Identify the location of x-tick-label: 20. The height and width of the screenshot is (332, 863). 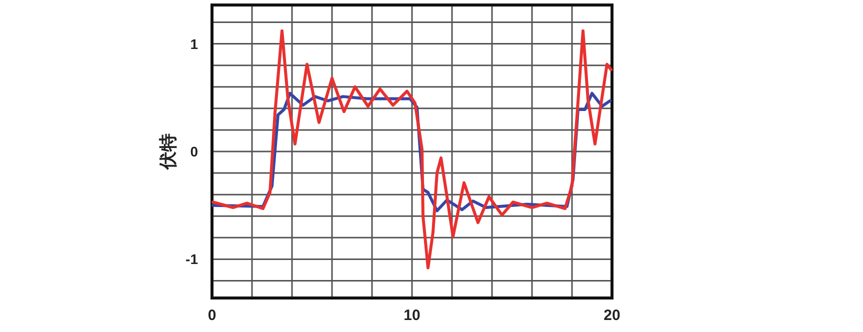
(612, 315).